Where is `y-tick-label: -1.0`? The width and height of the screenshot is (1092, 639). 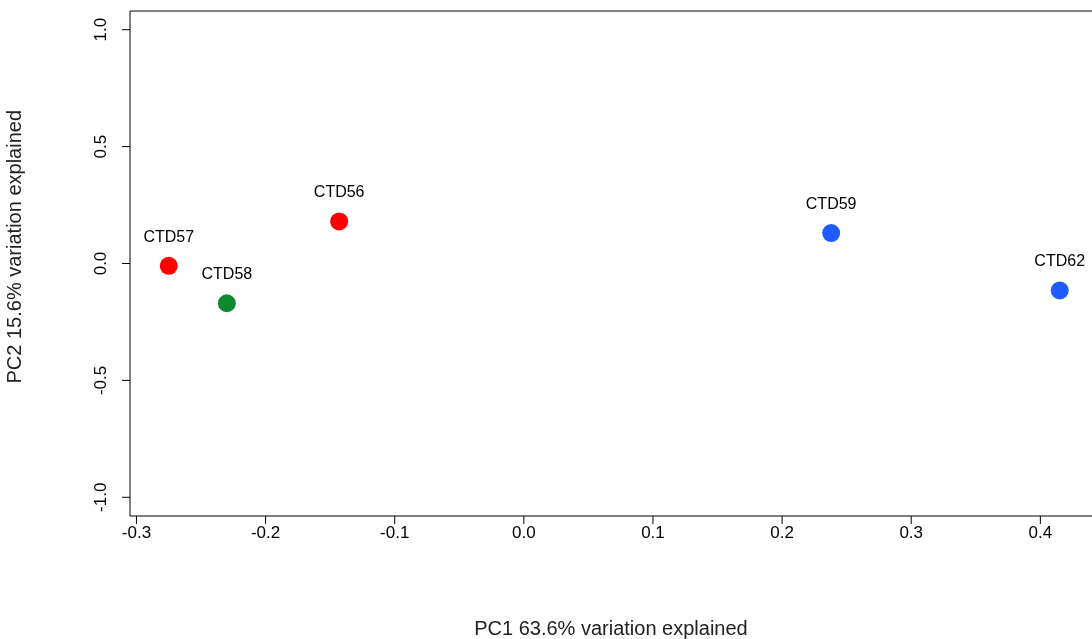
y-tick-label: -1.0 is located at coordinates (100, 497).